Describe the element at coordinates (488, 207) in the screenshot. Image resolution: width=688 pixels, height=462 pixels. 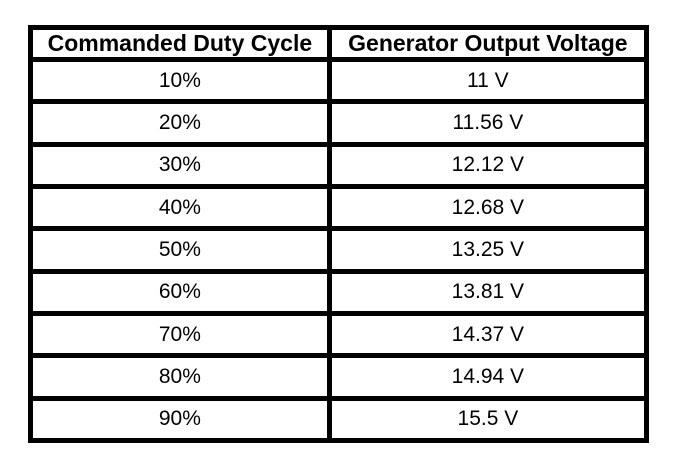
I see `voltage-cell: 12.68 V` at that location.